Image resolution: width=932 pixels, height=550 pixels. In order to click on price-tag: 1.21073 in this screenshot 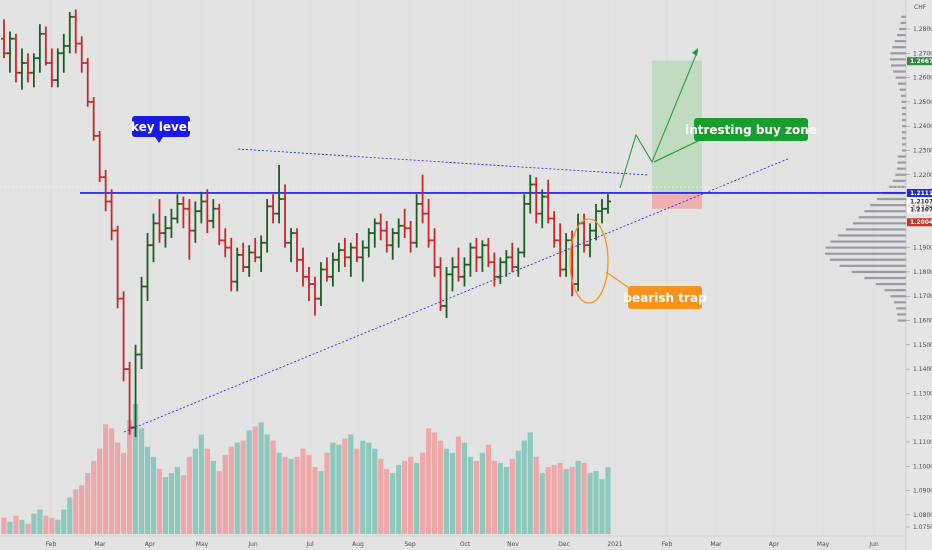, I will do `click(919, 209)`.